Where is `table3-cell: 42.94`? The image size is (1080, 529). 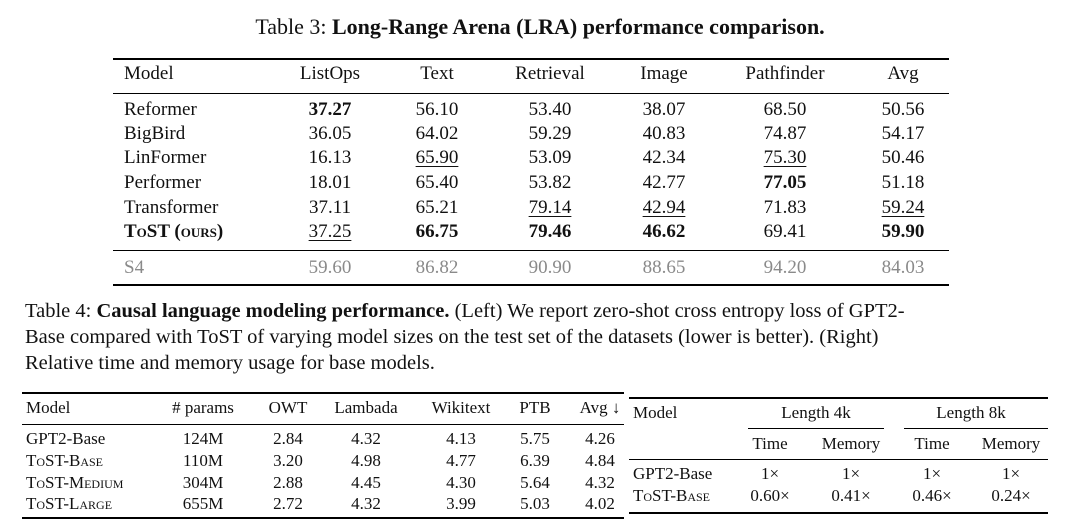 table3-cell: 42.94 is located at coordinates (664, 207).